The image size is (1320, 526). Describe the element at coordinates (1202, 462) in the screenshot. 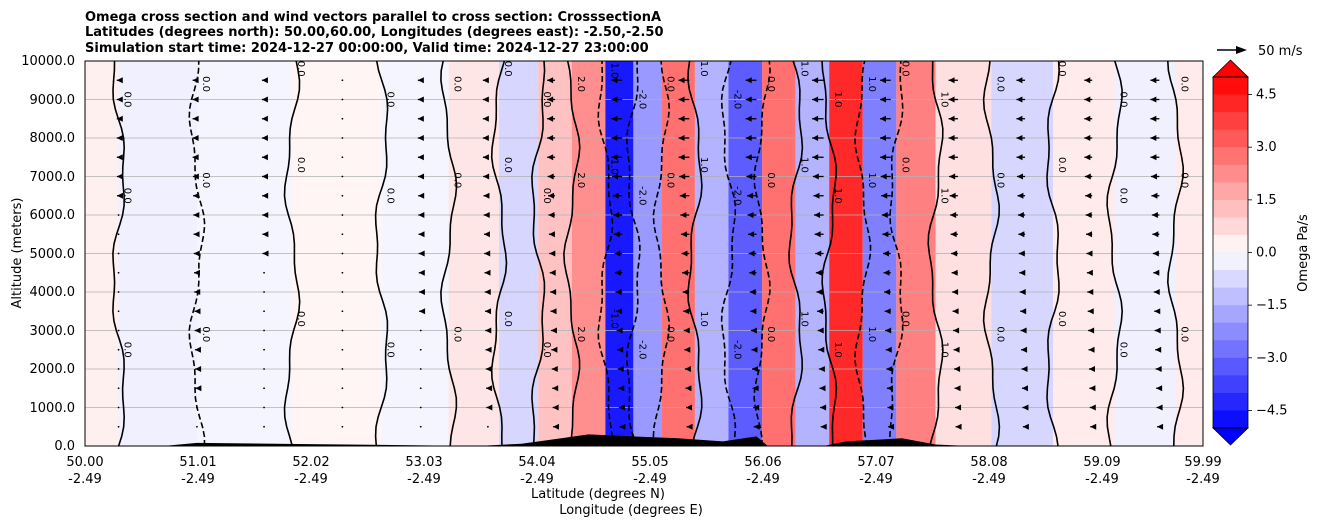

I see `x-tick-lat: 59.99` at that location.